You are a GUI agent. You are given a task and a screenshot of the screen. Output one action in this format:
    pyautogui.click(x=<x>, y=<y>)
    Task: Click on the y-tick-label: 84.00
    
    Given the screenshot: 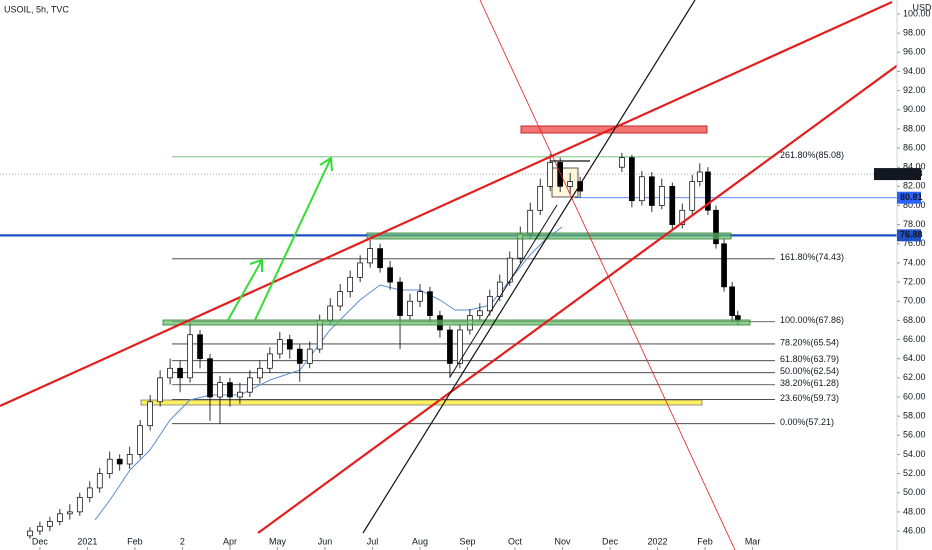 What is the action you would take?
    pyautogui.click(x=914, y=167)
    